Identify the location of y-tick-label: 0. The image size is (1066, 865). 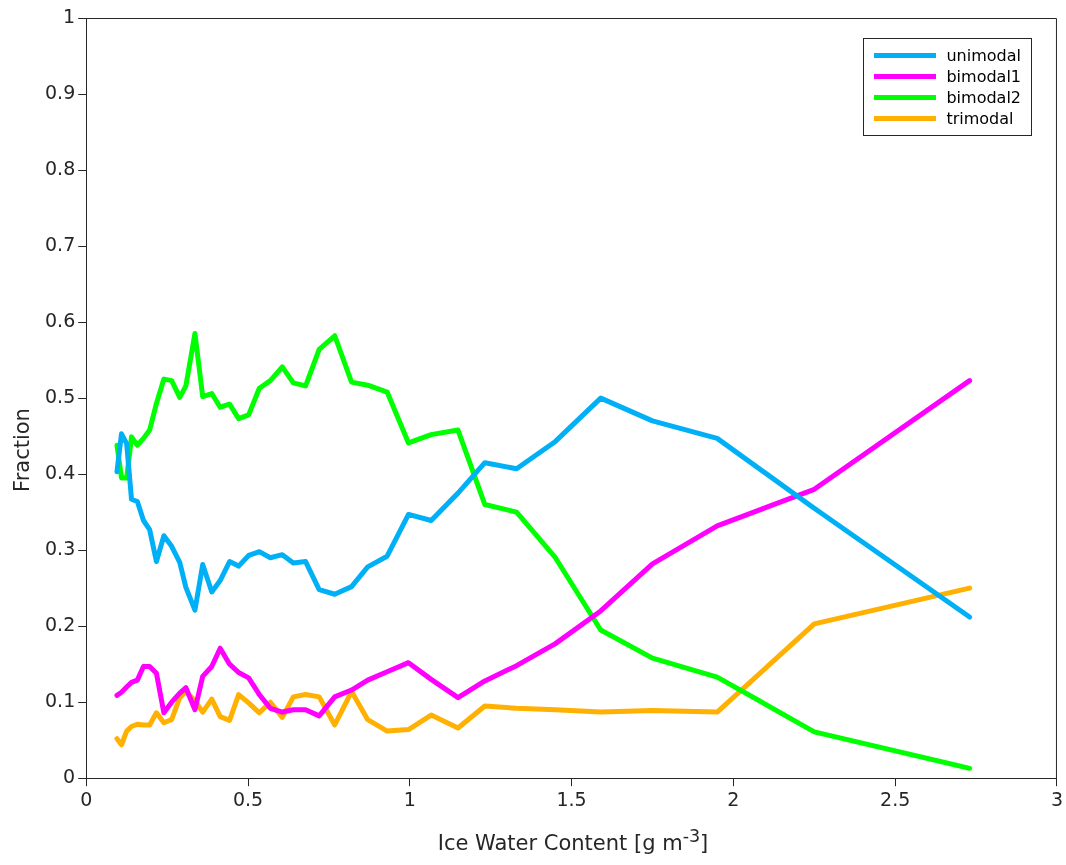
(69, 776).